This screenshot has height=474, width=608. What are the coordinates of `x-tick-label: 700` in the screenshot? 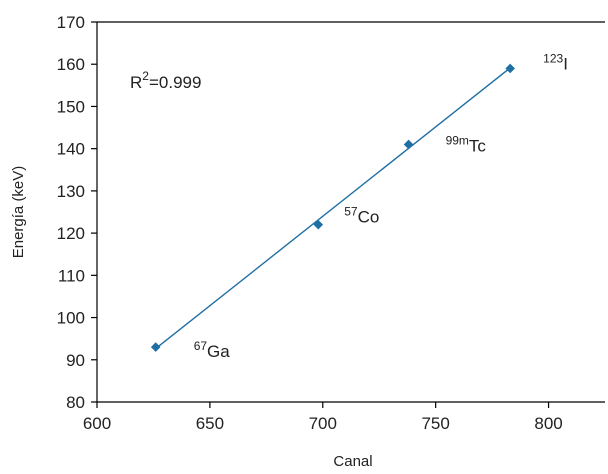 It's located at (323, 423).